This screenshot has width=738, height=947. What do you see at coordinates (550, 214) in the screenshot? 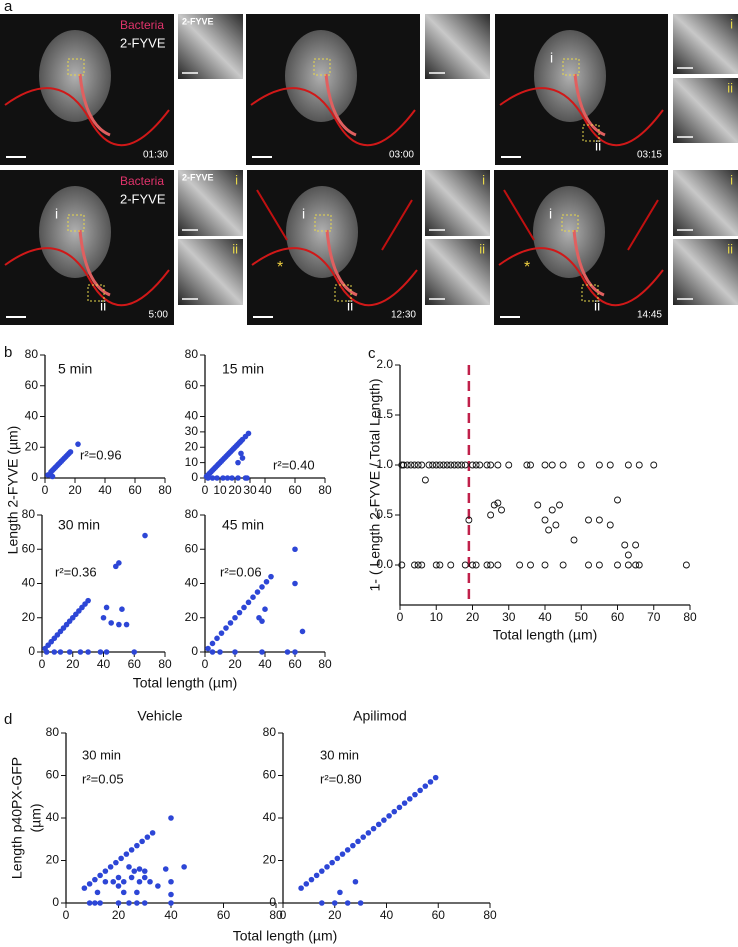
I see `region-label: i` at bounding box center [550, 214].